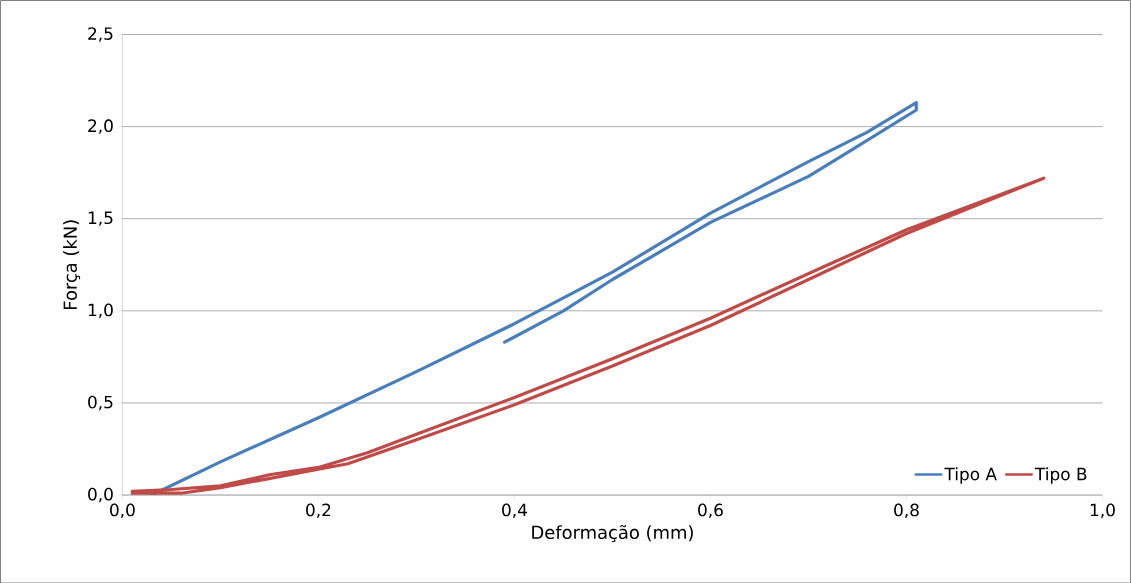 This screenshot has width=1131, height=583. Describe the element at coordinates (1102, 510) in the screenshot. I see `x-tick-label: 1,0` at that location.